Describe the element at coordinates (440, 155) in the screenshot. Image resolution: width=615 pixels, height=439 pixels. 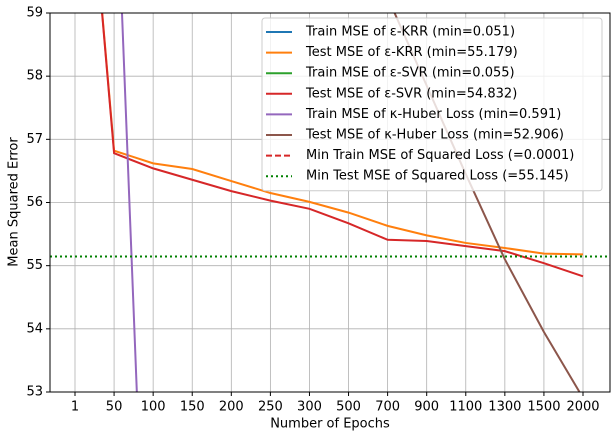
I see `legend-label: Min Train MSE of Squared Loss (=0.0001)` at that location.